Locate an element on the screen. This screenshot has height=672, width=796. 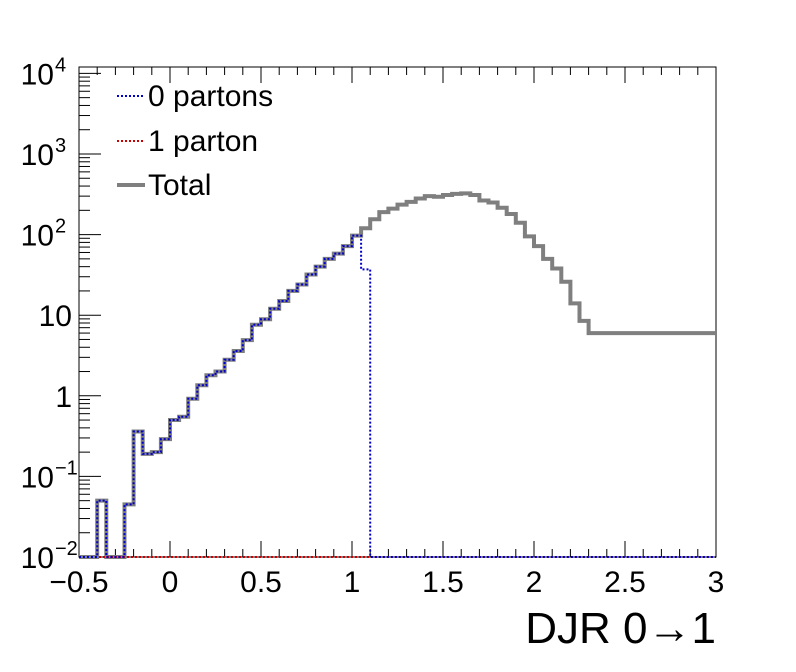
x-tick-label: 1.5 is located at coordinates (443, 582).